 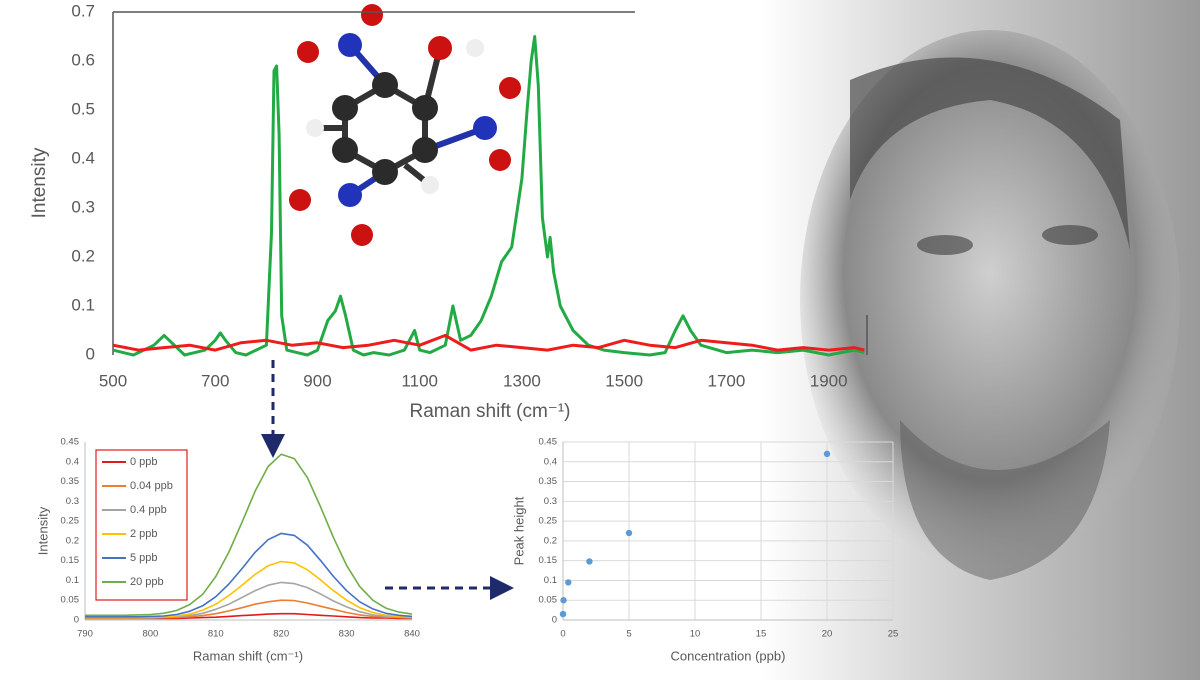 I want to click on legend-label: 0.4 ppb, so click(x=148, y=510).